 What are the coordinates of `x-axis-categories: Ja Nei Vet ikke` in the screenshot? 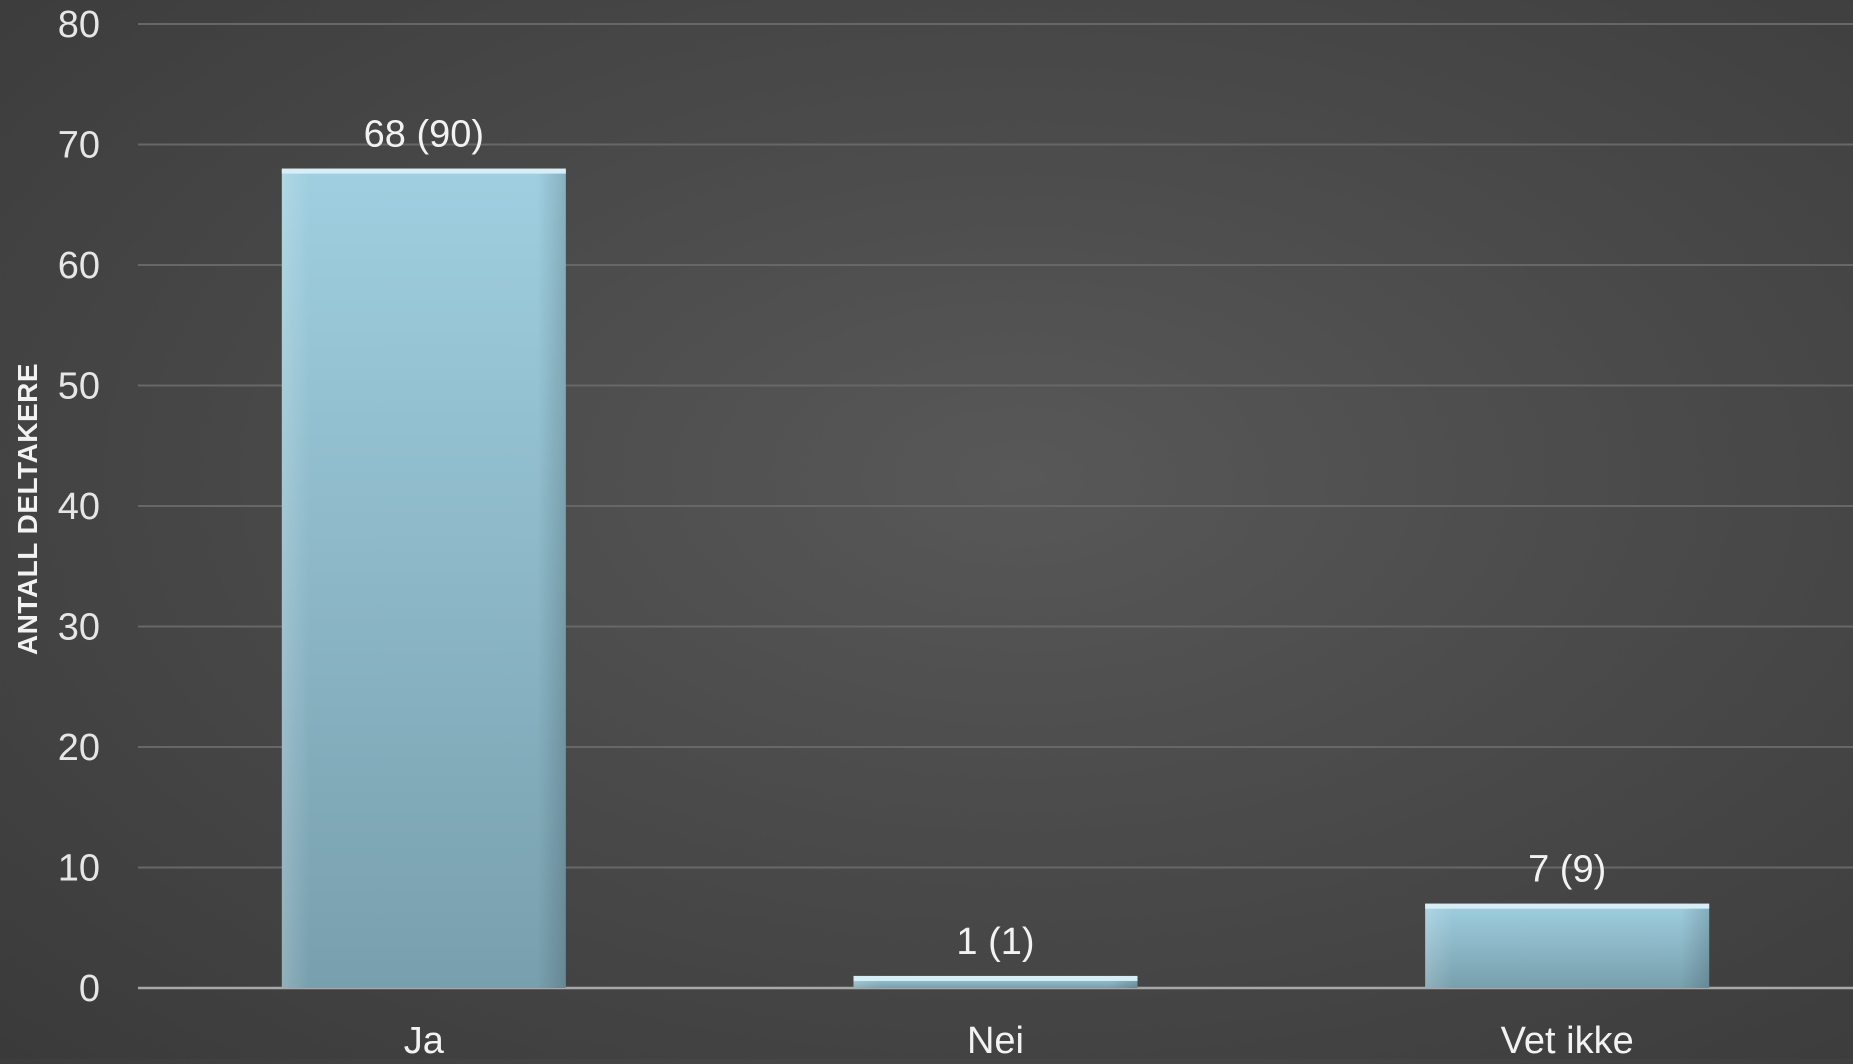 It's located at (1019, 1041).